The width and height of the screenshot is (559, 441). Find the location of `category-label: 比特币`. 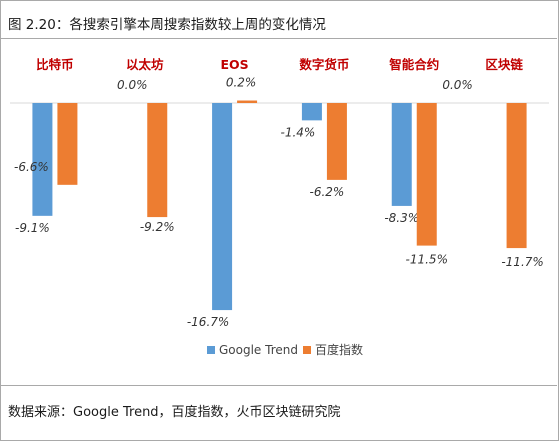

category-label: 比特币 is located at coordinates (55, 64).